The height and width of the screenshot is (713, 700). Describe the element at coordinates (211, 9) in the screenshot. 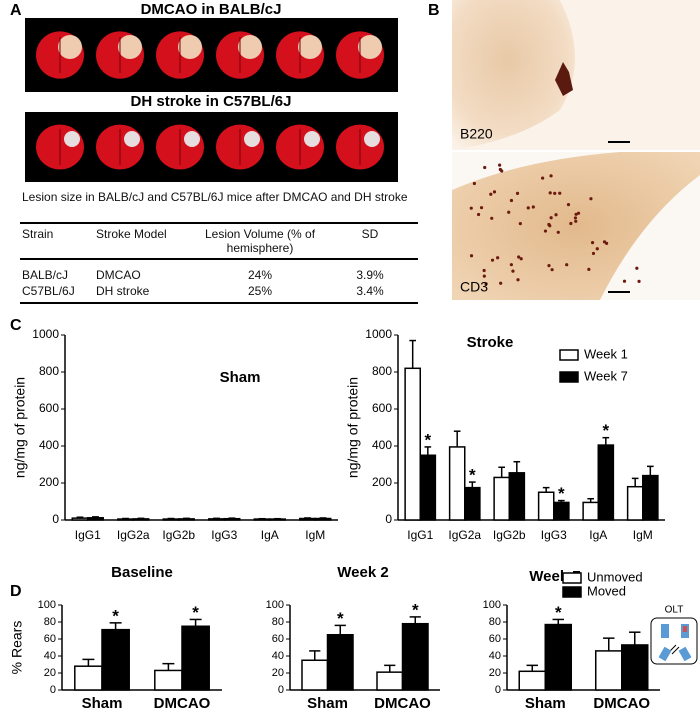

I see `image-title: DMCAO in BALB/cJ` at that location.